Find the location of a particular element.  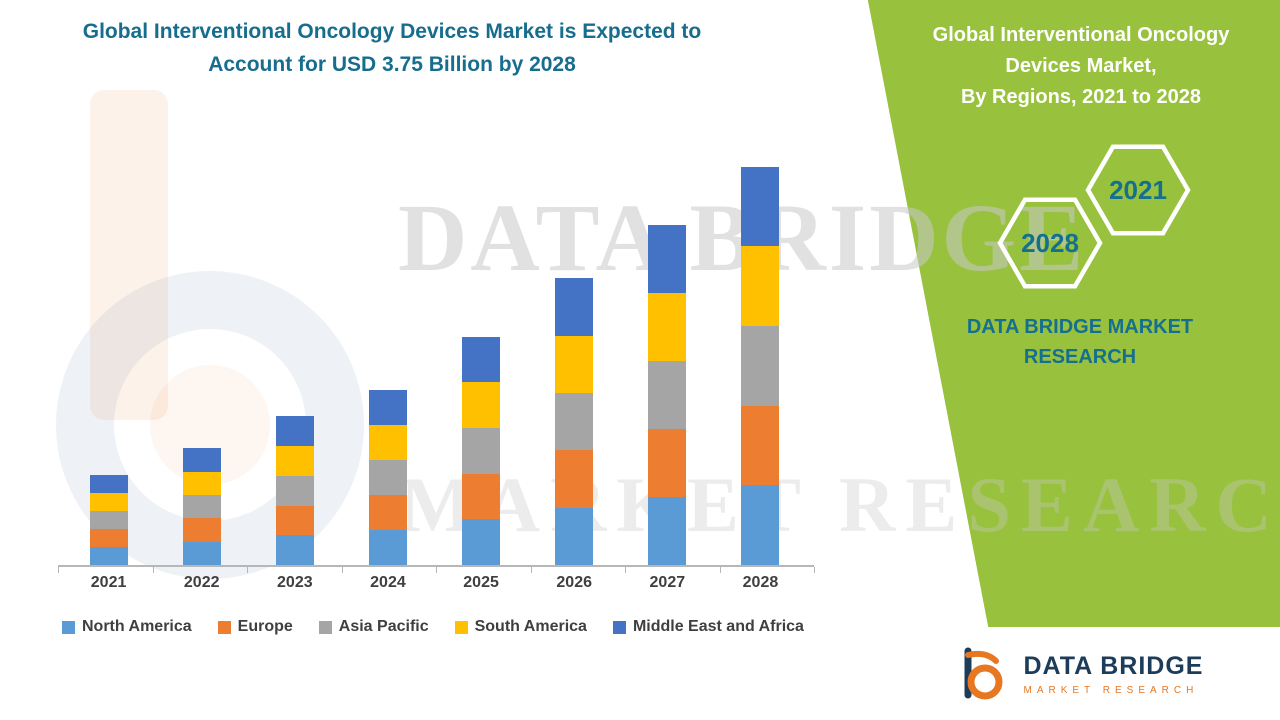

hexagon-2028-icon is located at coordinates (1050, 243).